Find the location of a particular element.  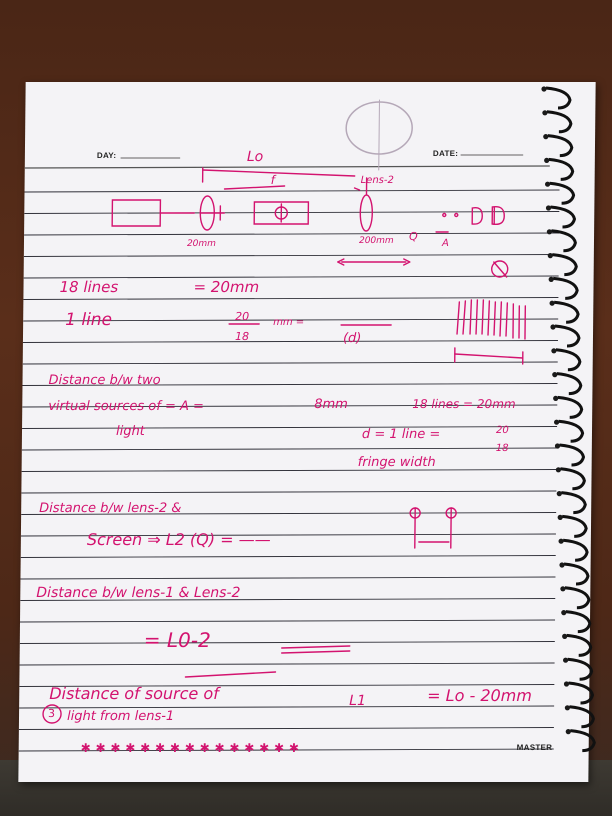

label-Q: Q is located at coordinates (413, 236).